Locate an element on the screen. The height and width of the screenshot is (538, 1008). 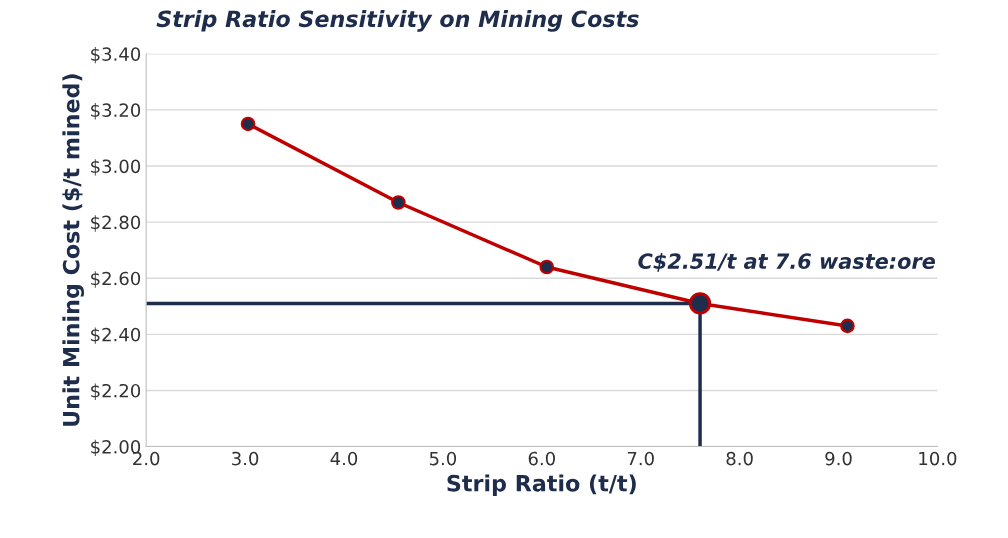
annotation: C$2.51/t at 7.6 waste:ore is located at coordinates (787, 262).